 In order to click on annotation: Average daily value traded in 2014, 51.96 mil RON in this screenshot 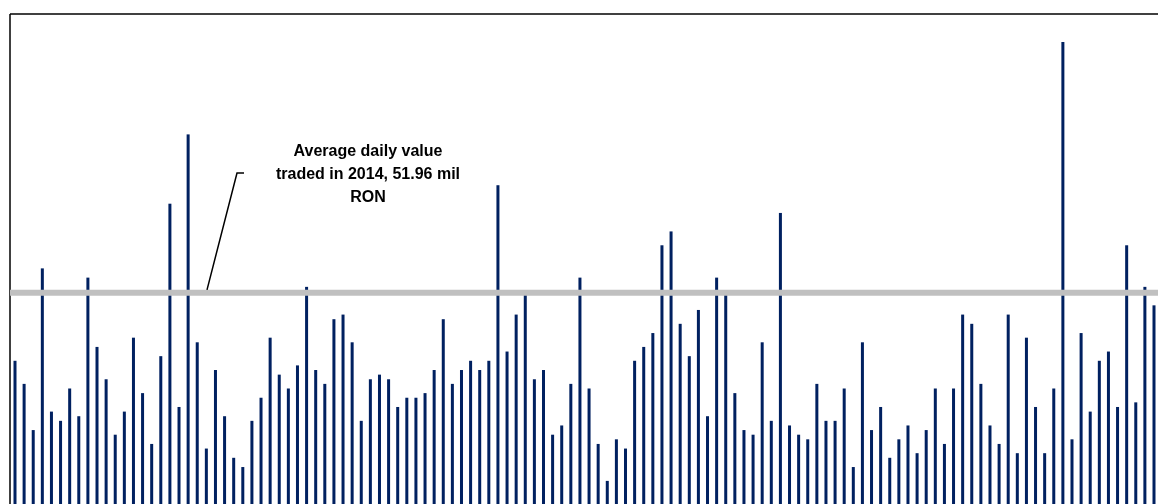, I will do `click(368, 173)`.